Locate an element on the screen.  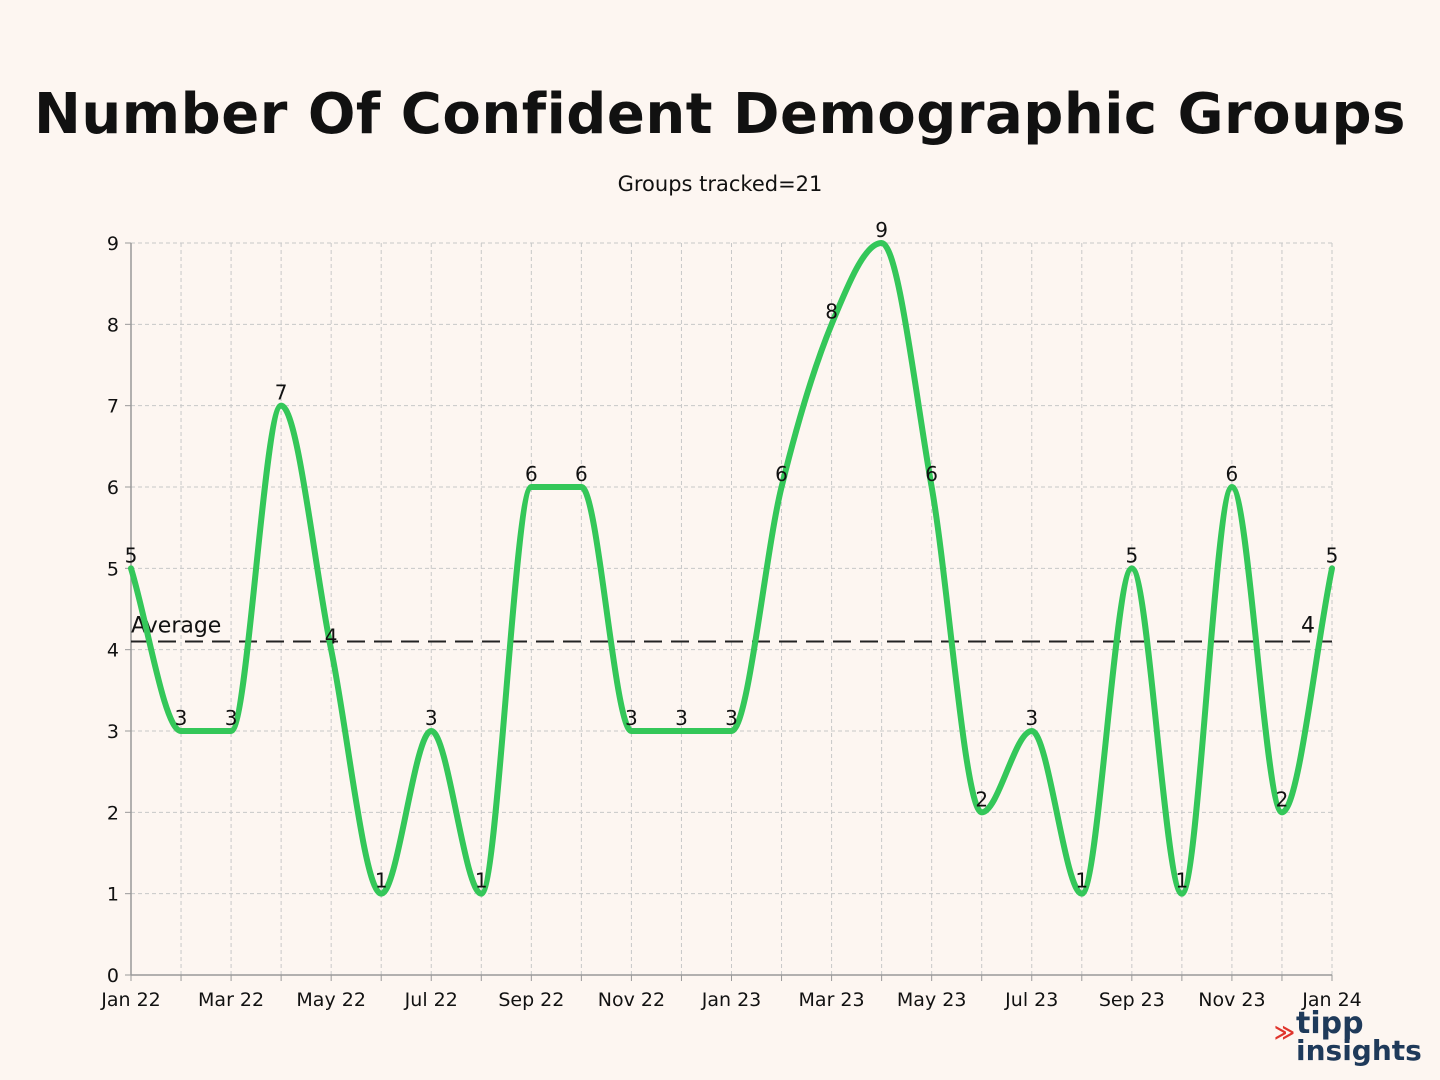
data-label: 4 is located at coordinates (331, 637).